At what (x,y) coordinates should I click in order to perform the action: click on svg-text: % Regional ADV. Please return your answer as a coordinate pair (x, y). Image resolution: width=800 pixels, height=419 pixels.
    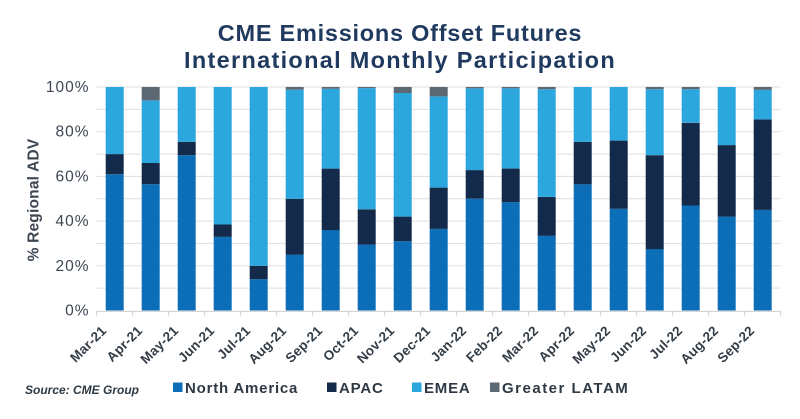
    Looking at the image, I should click on (34, 199).